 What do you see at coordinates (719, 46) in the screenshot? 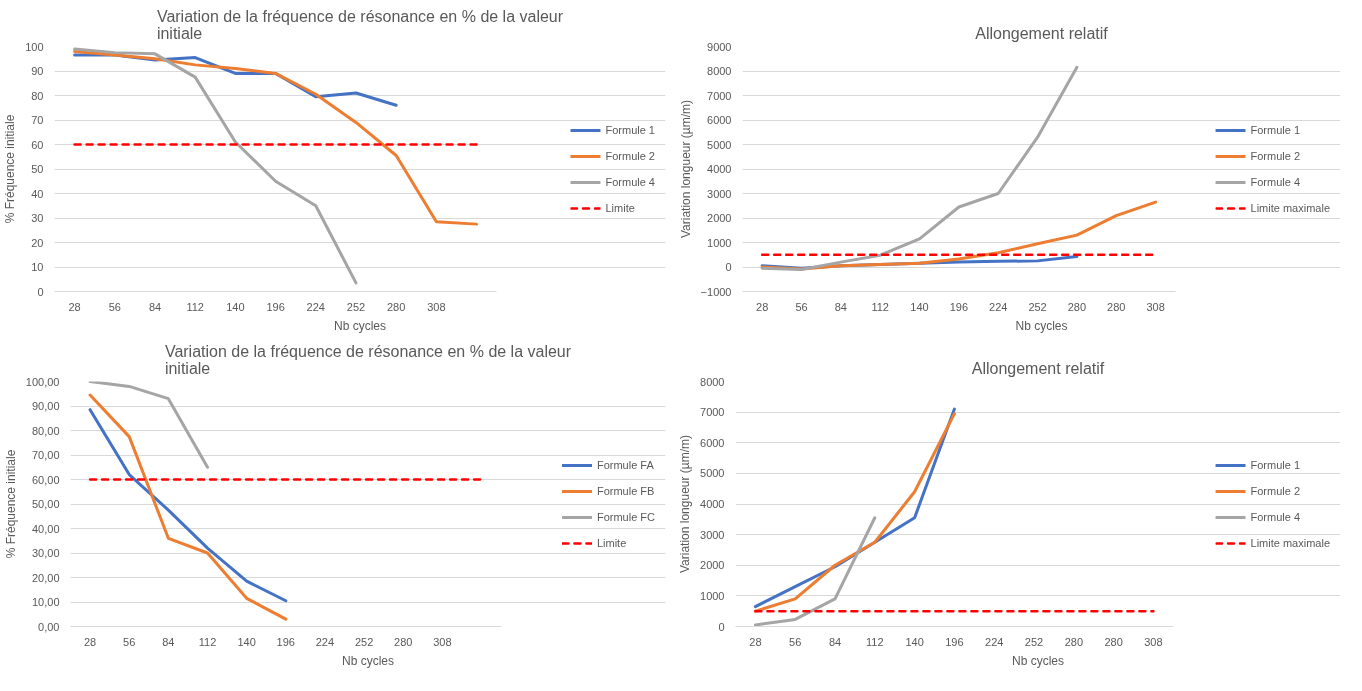
I see `y-tick-label: 9000` at bounding box center [719, 46].